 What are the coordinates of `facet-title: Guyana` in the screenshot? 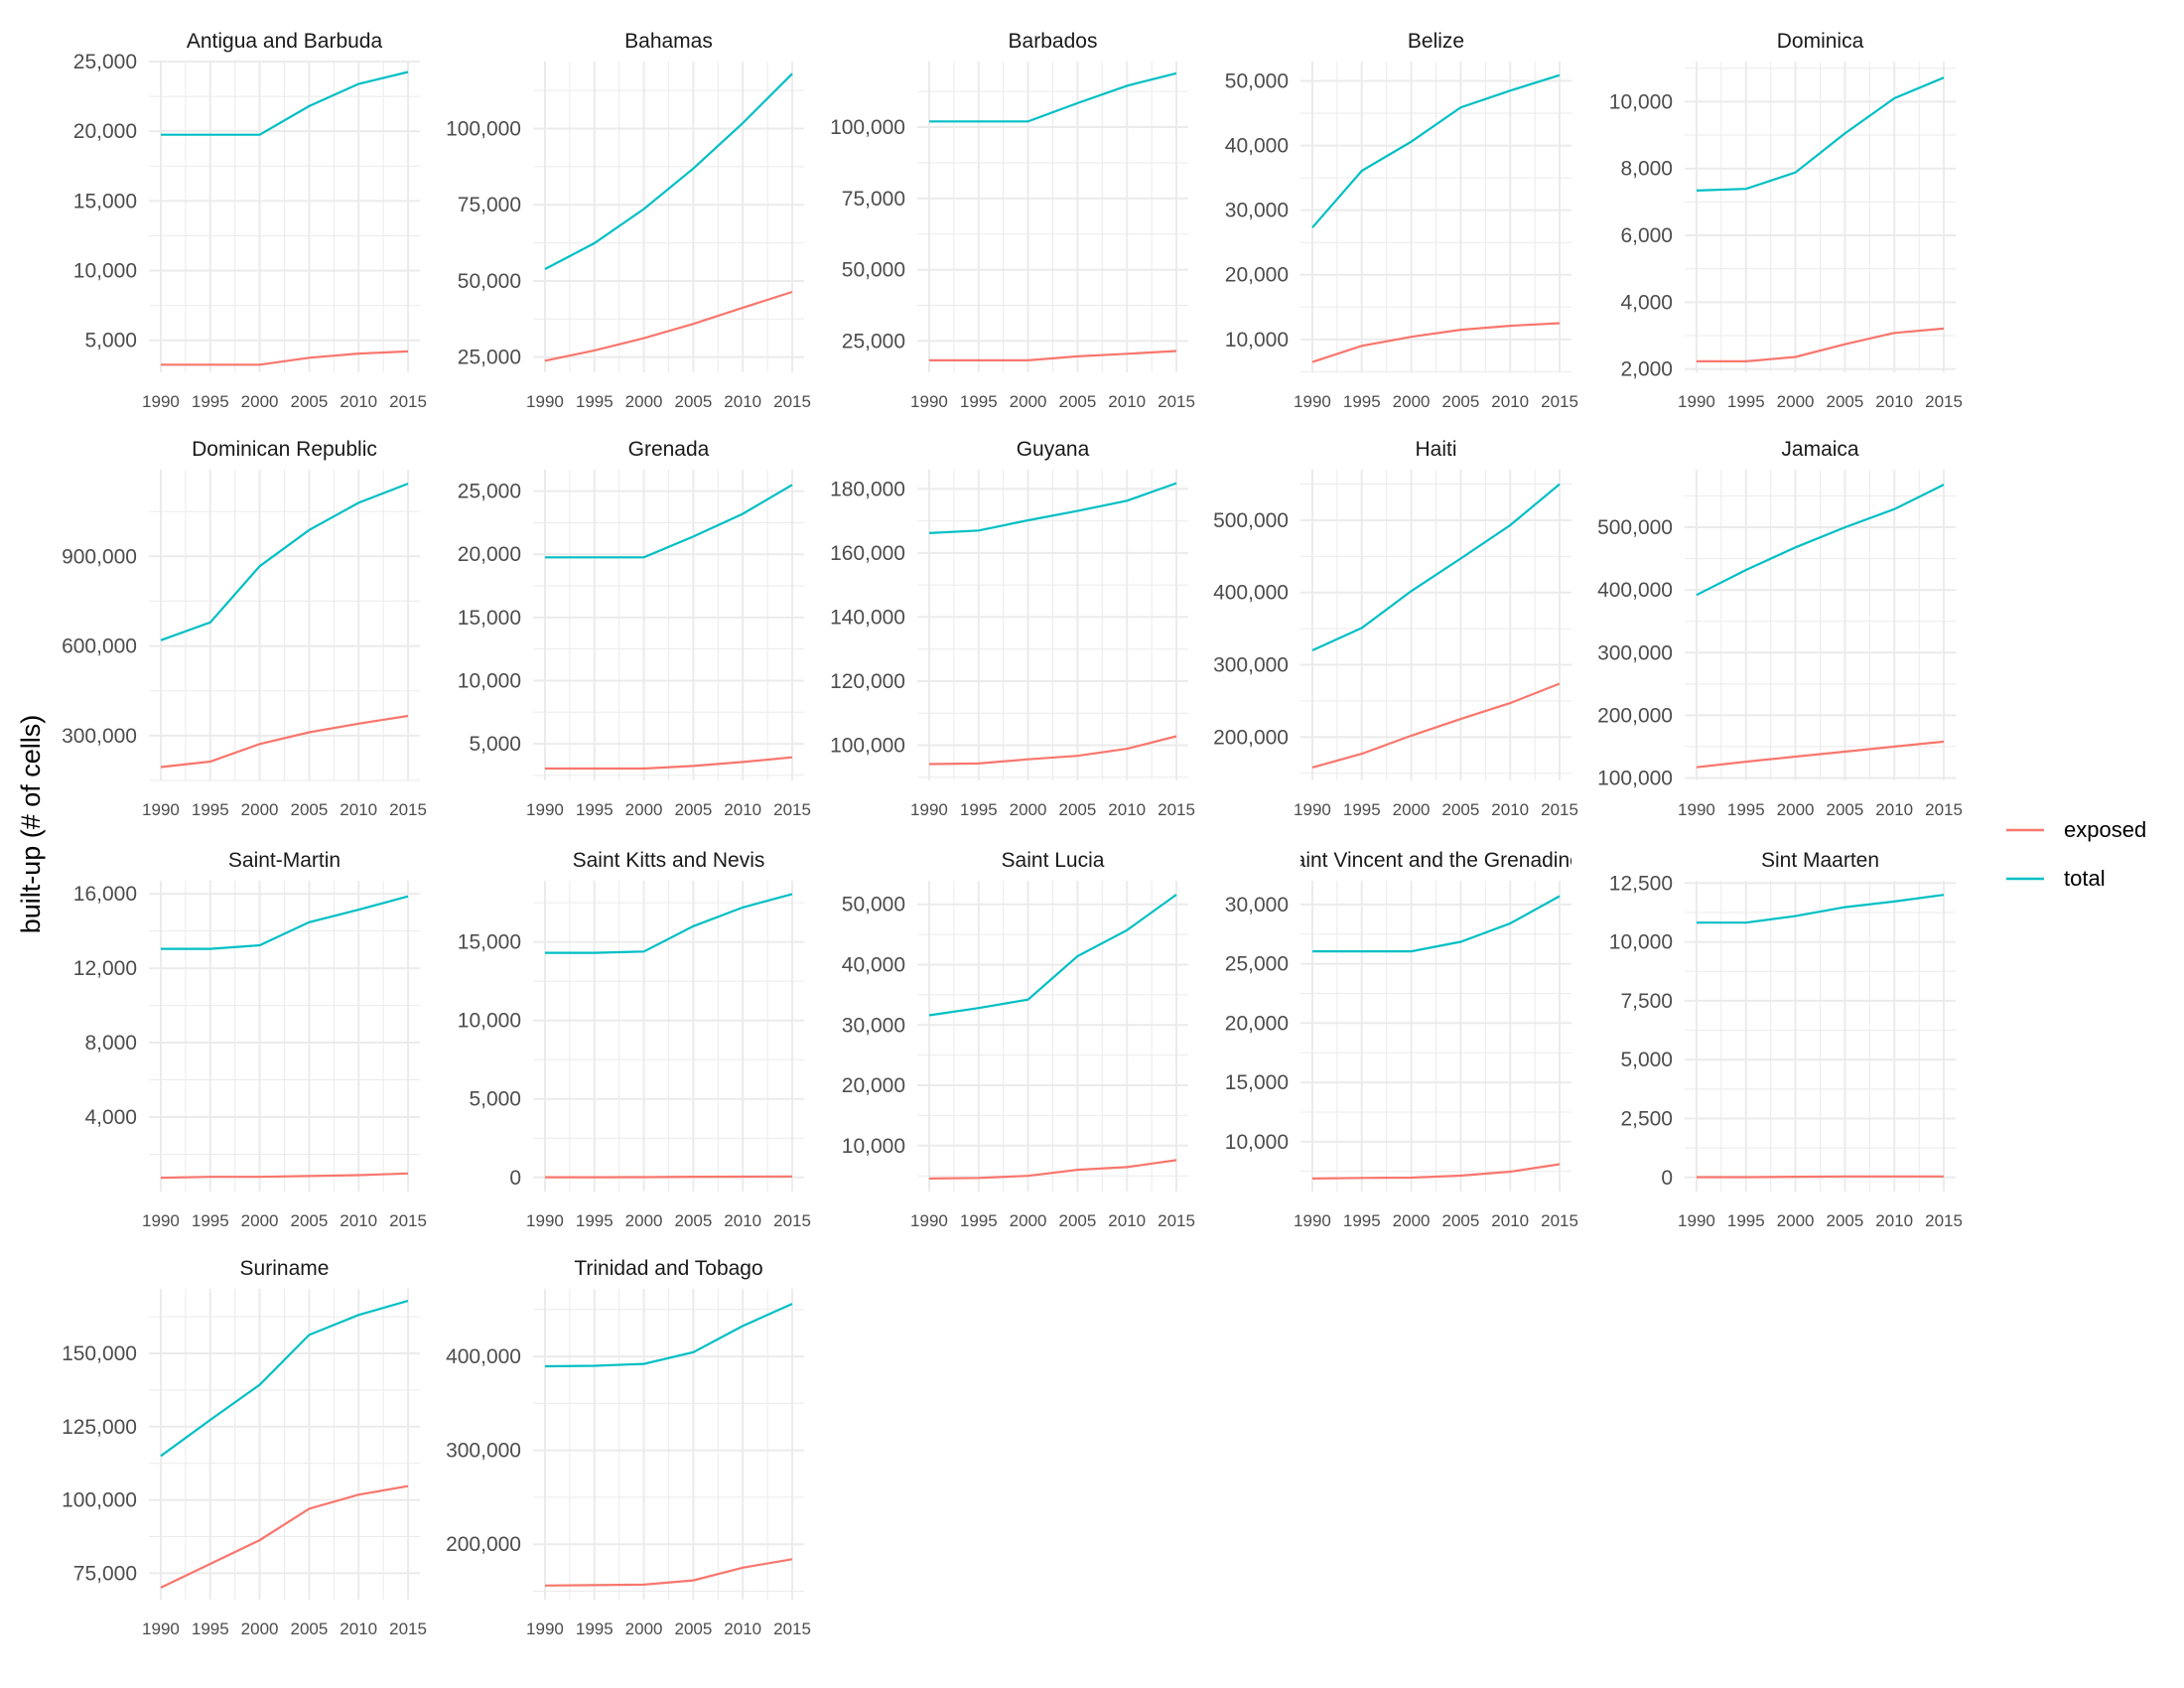 It's located at (1053, 449).